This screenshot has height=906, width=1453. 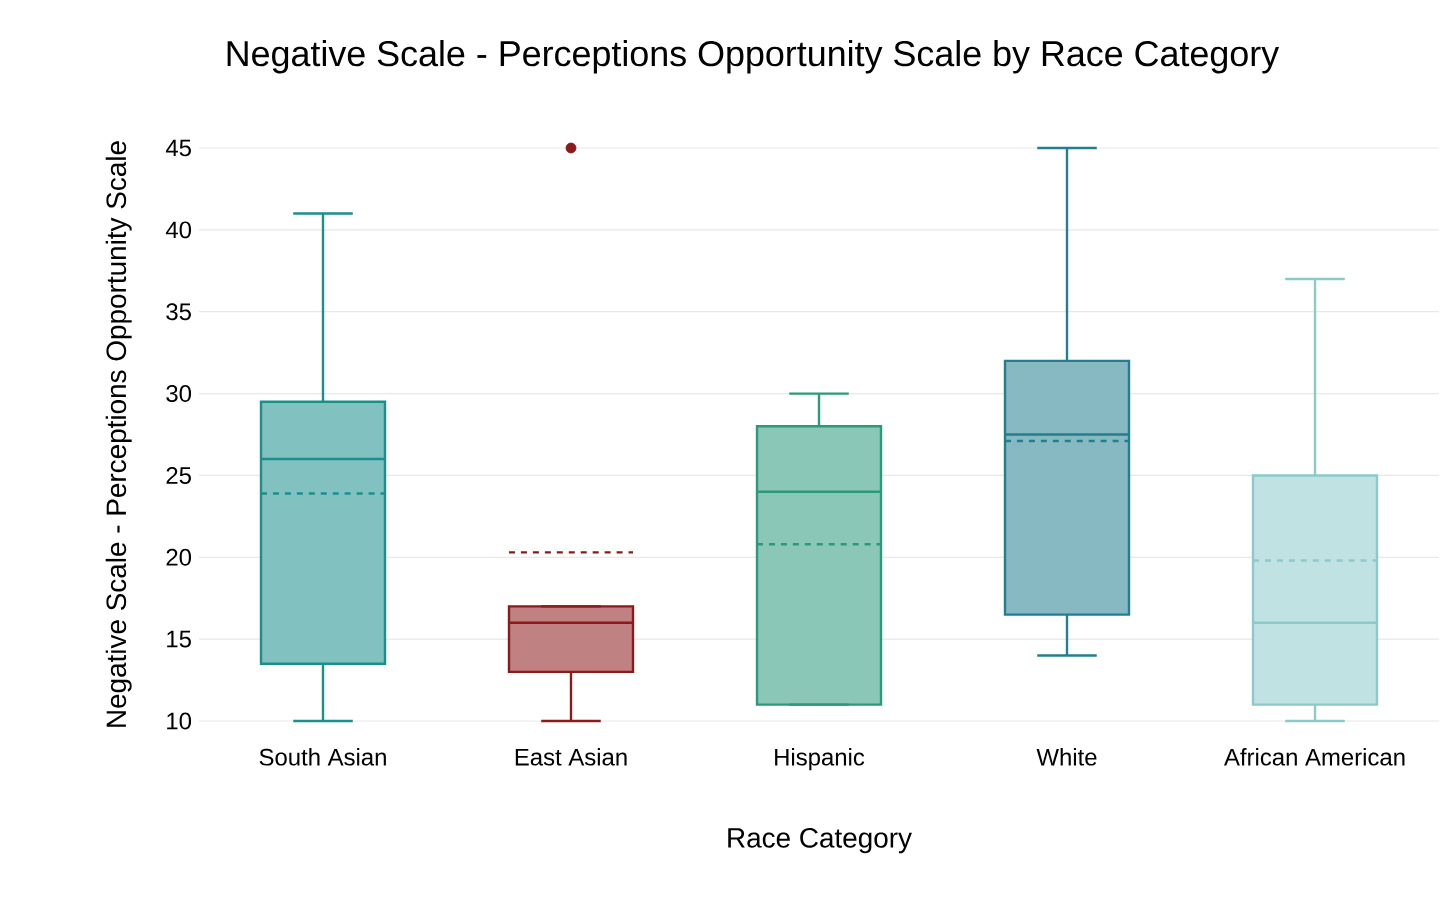 I want to click on y-tick-label: 20, so click(x=179, y=557).